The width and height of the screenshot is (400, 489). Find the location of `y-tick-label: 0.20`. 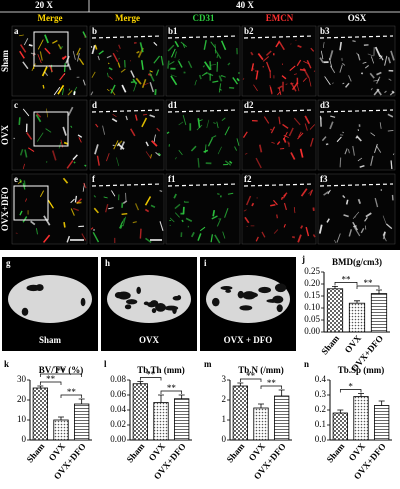

y-tick-label: 0.20 is located at coordinates (312, 283).